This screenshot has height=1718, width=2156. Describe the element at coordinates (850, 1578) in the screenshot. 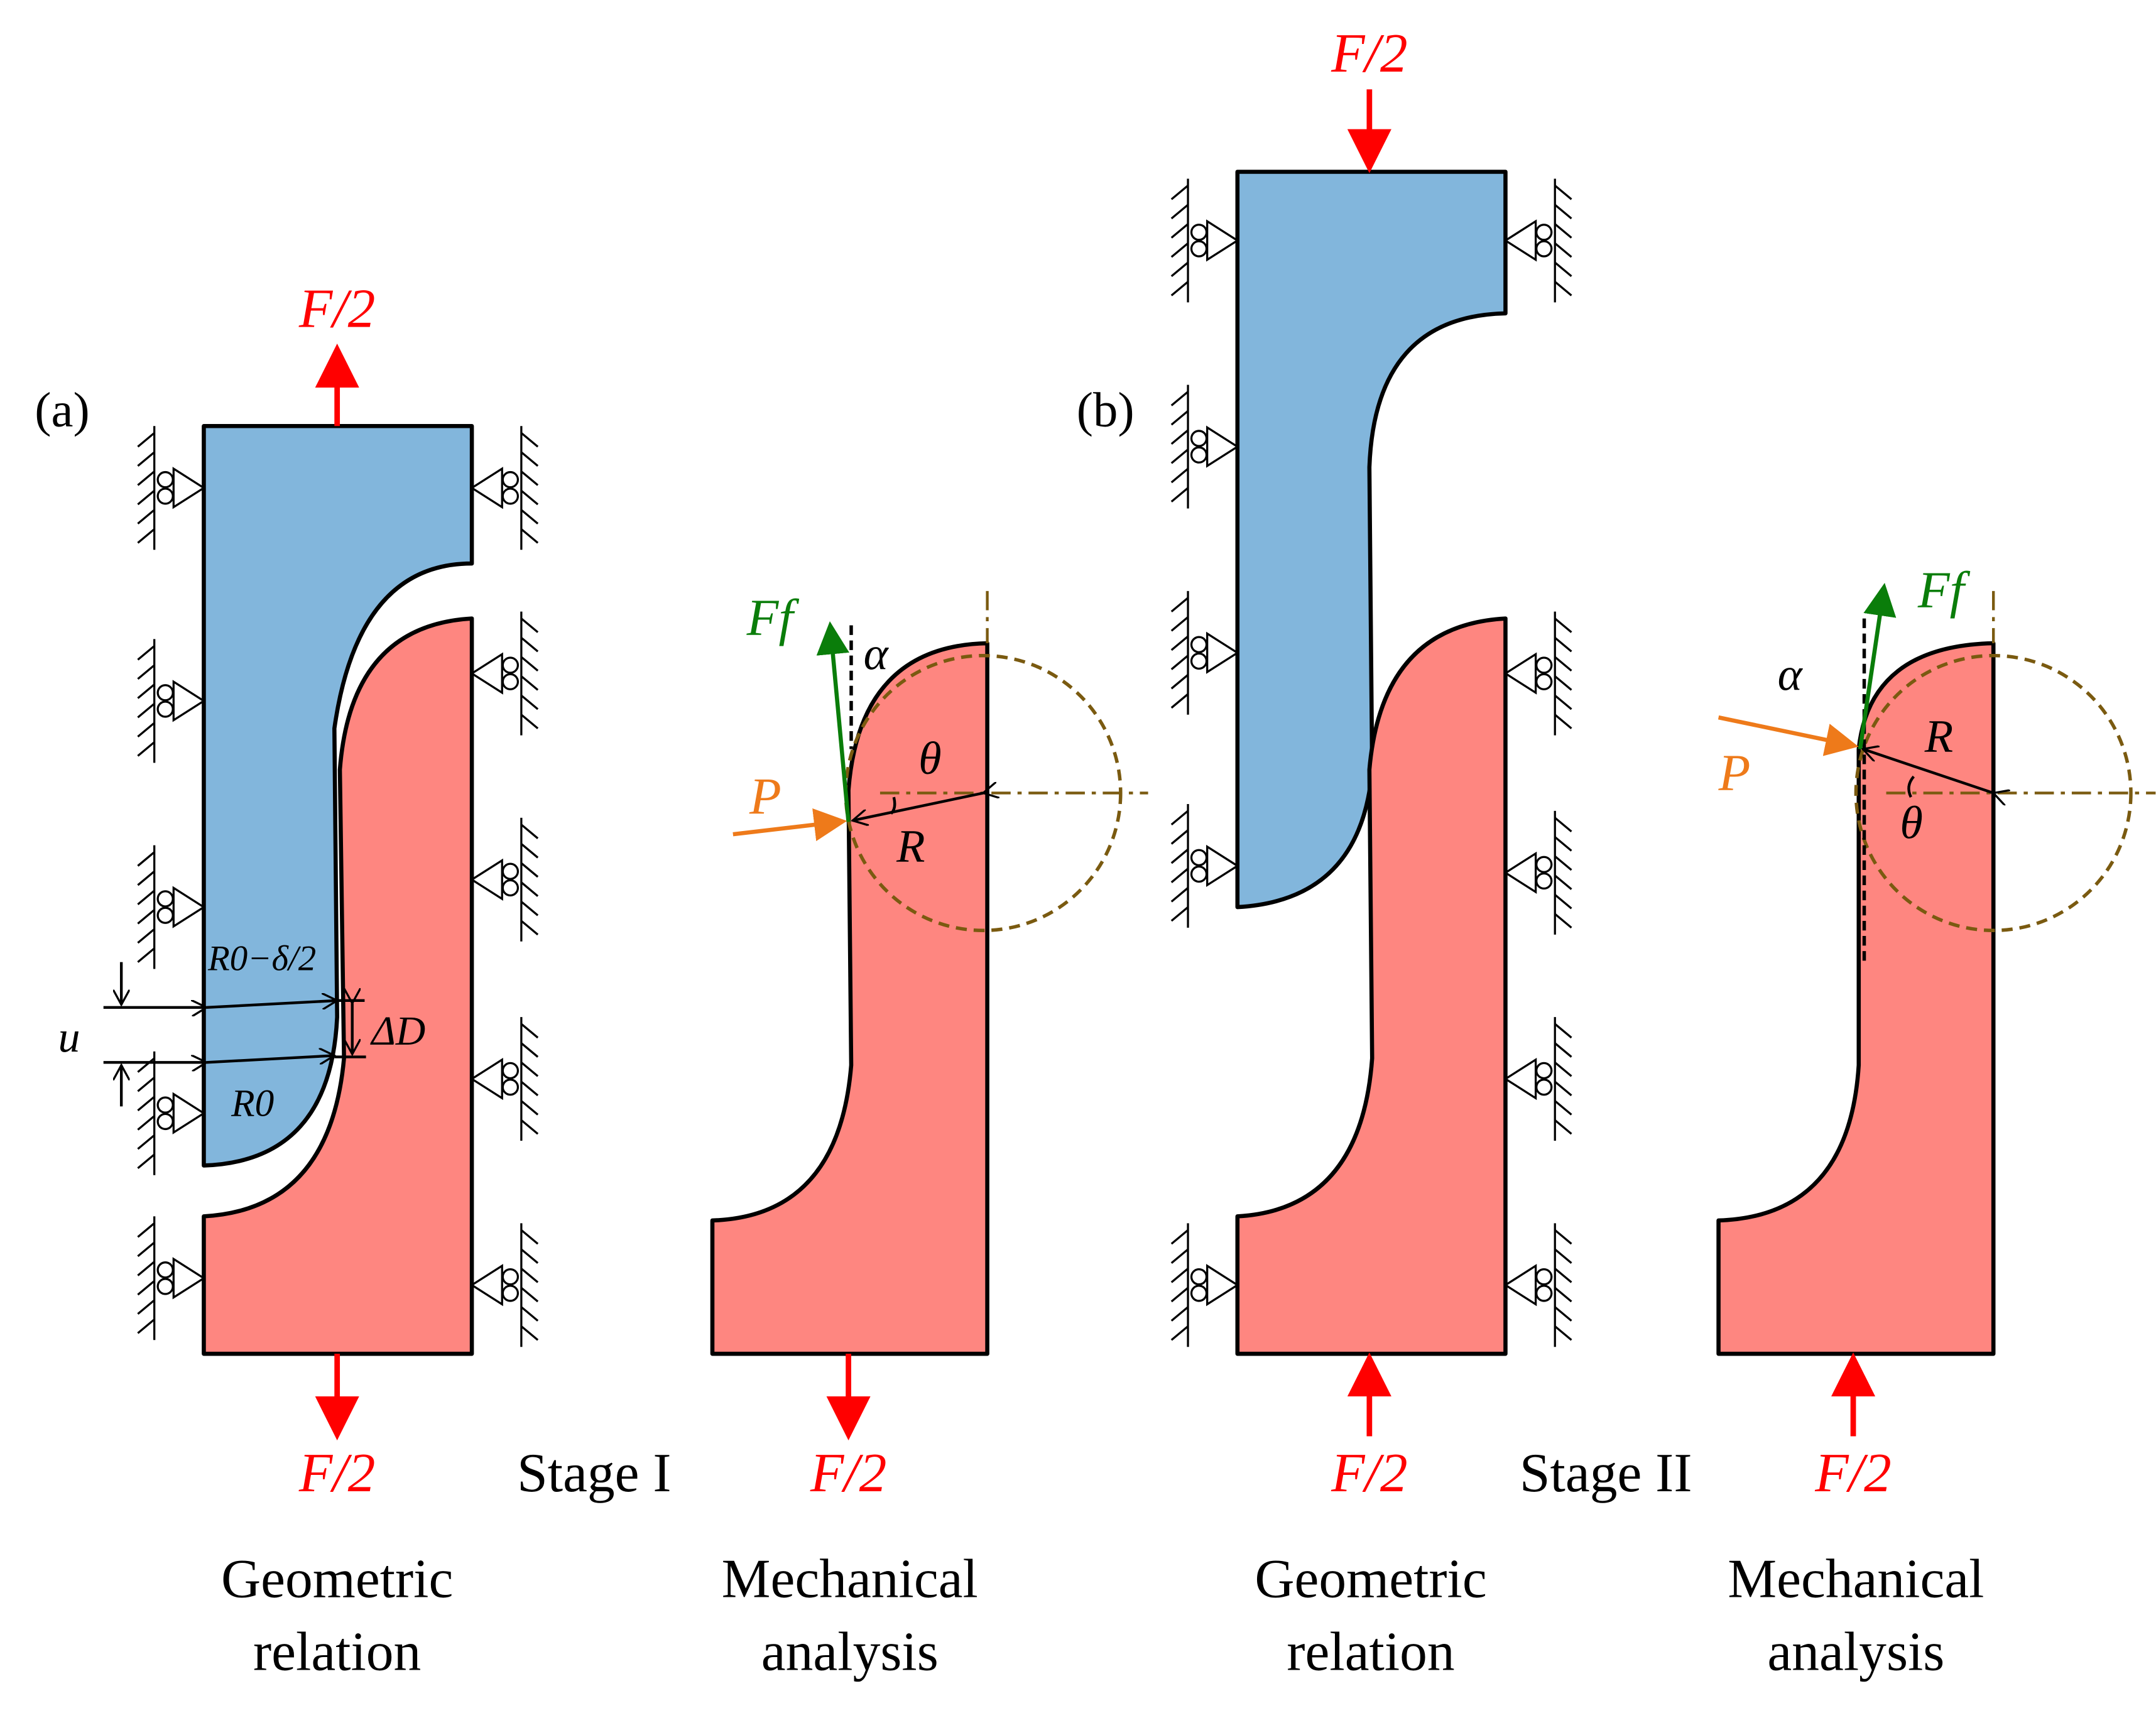

I see `caption-mech-a-1: Mechanical` at that location.